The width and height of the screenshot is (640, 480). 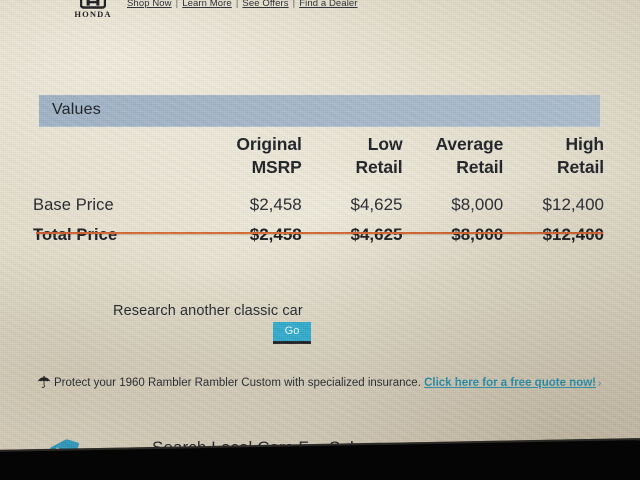 I want to click on cell-total-high-retail: $12,400, so click(x=573, y=234).